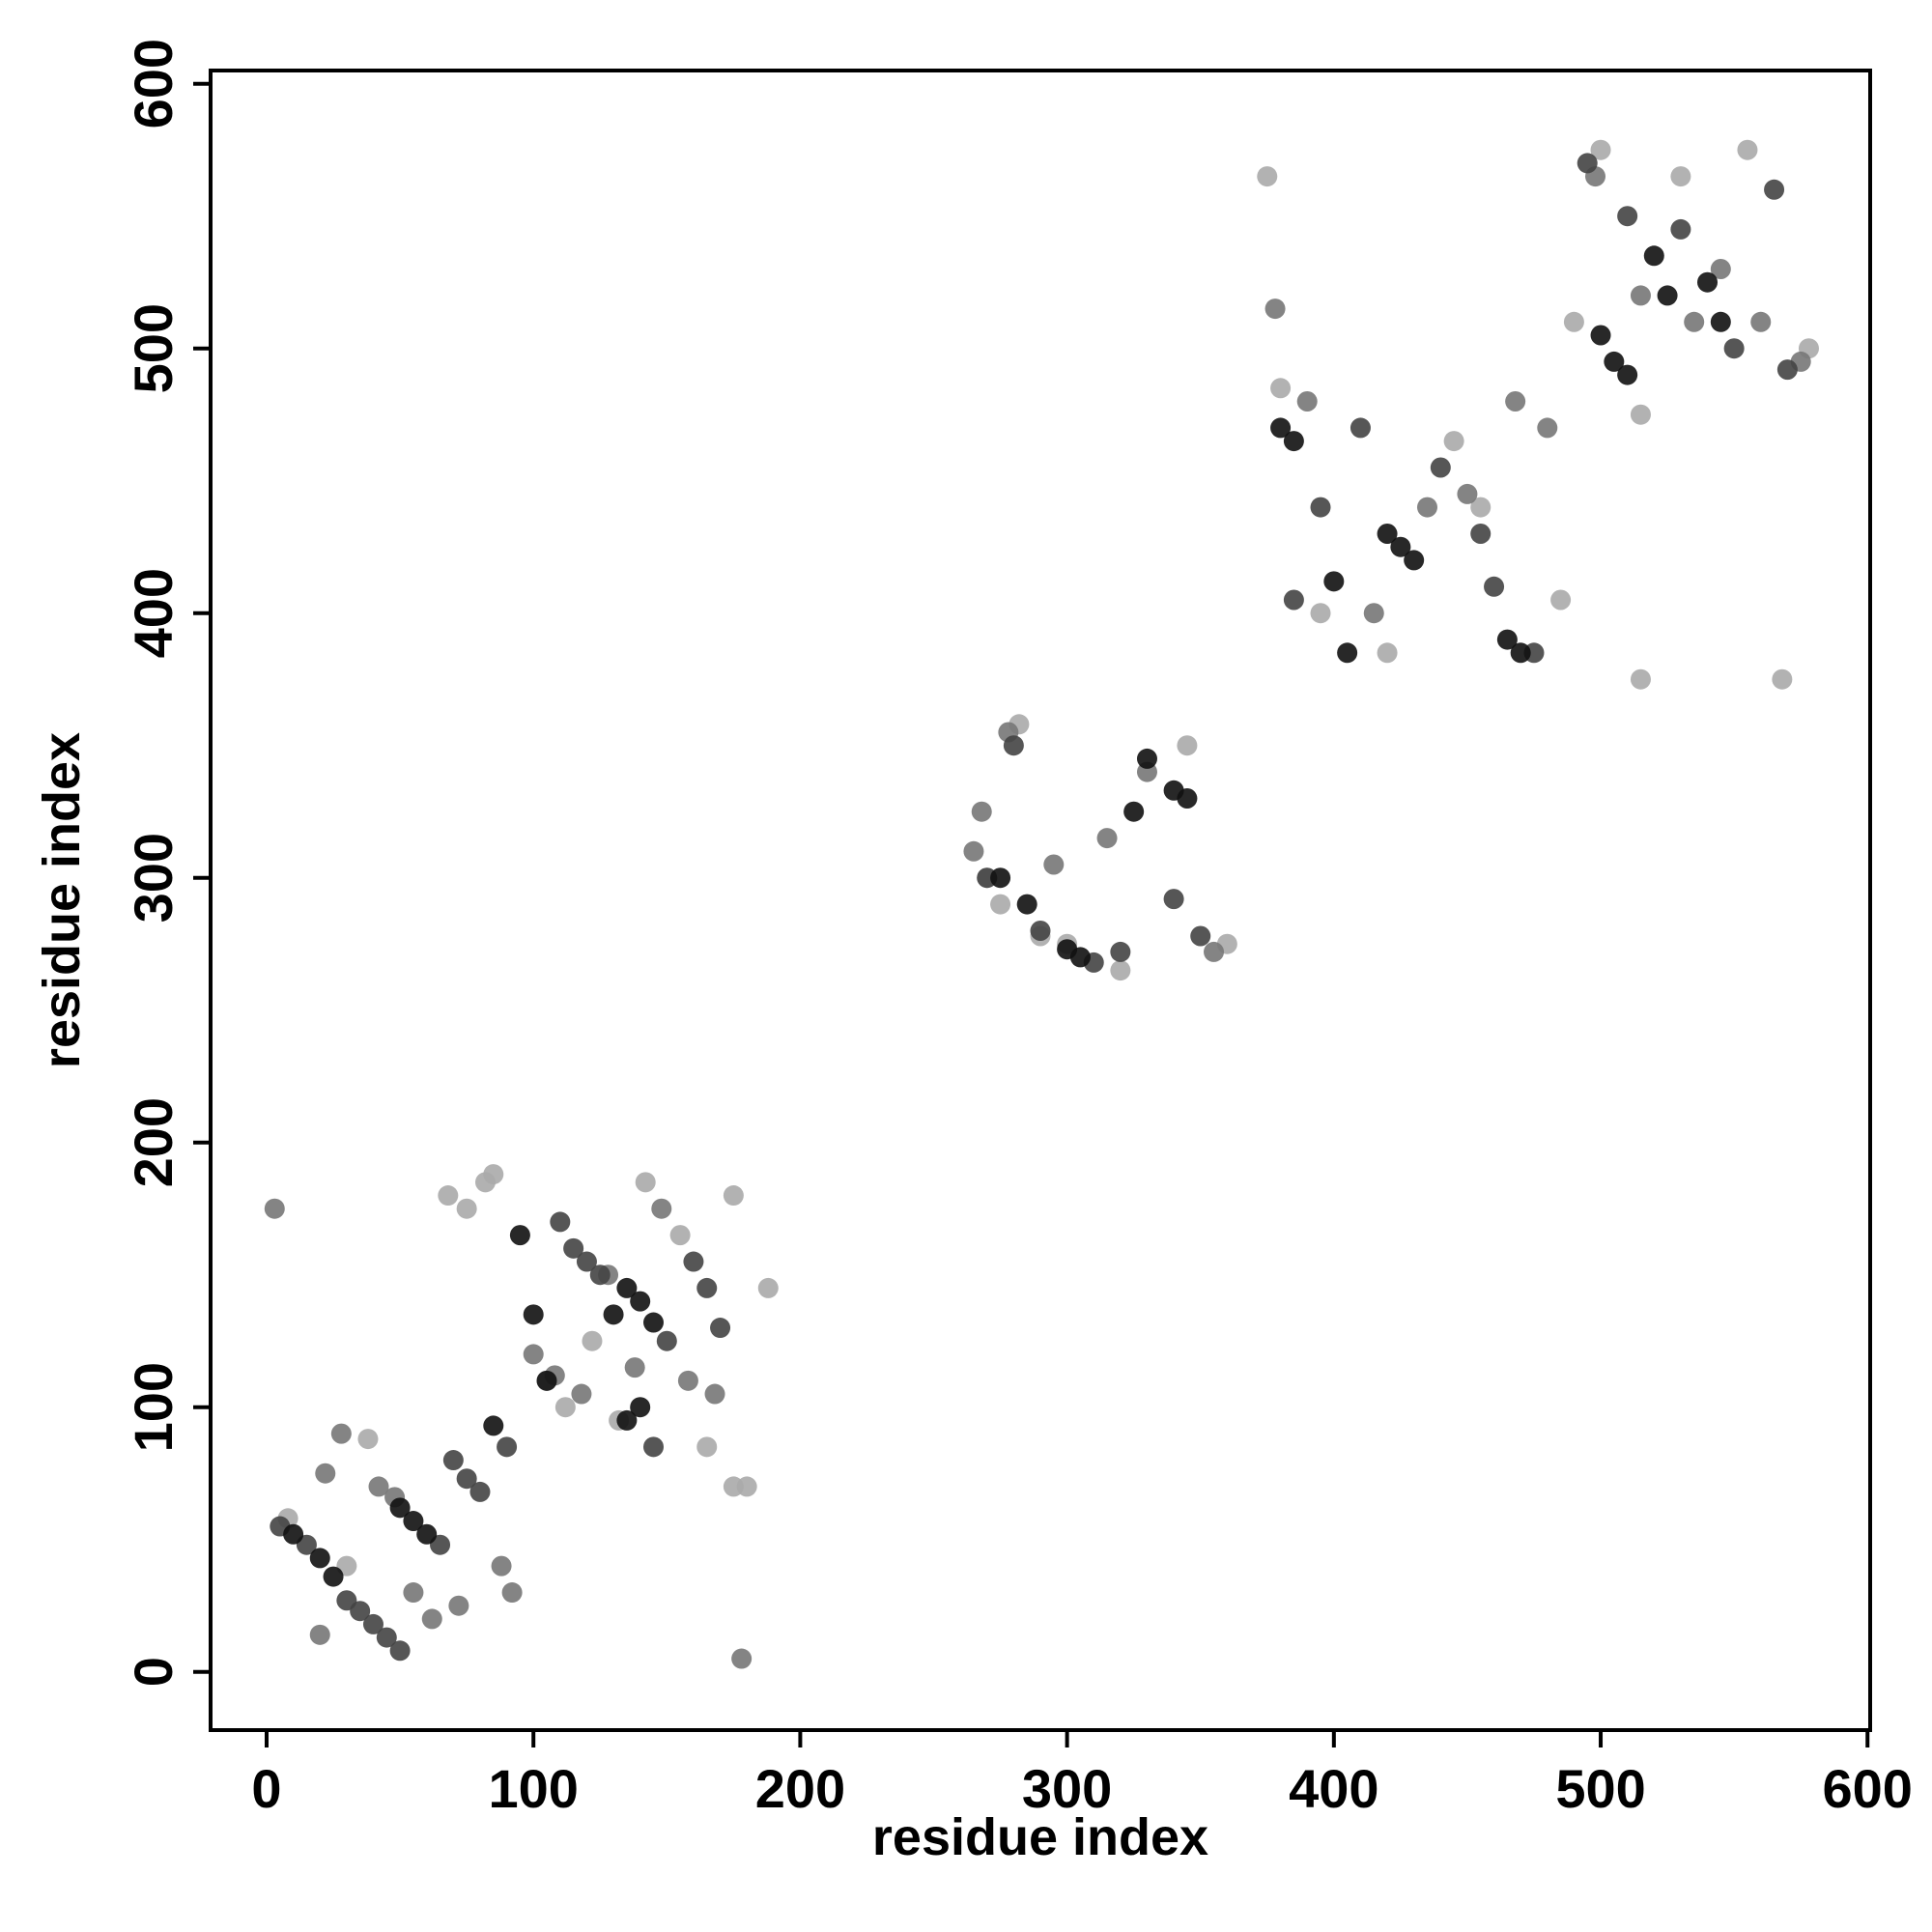 The height and width of the screenshot is (1932, 1932). What do you see at coordinates (800, 1788) in the screenshot?
I see `x-tick-label: 200` at bounding box center [800, 1788].